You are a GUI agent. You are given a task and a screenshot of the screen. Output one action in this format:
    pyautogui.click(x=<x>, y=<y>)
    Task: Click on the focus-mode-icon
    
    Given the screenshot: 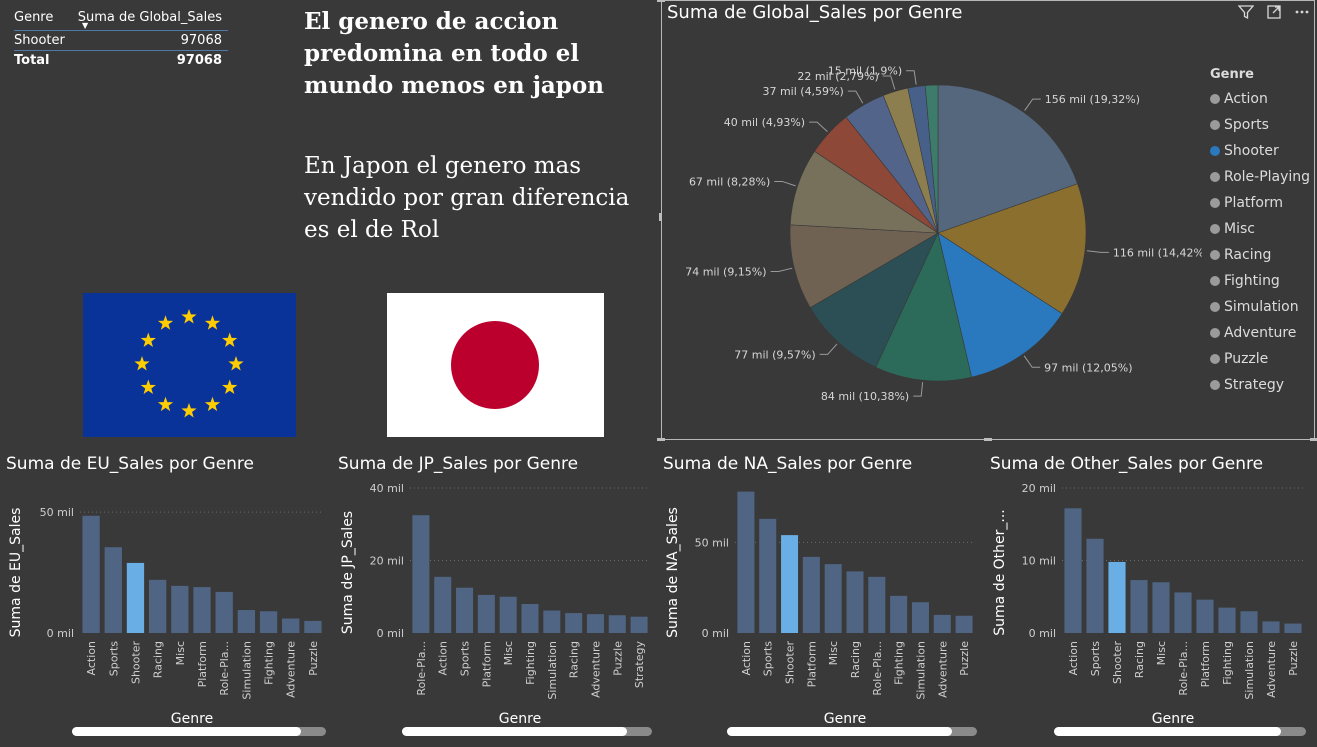 What is the action you would take?
    pyautogui.click(x=1274, y=14)
    